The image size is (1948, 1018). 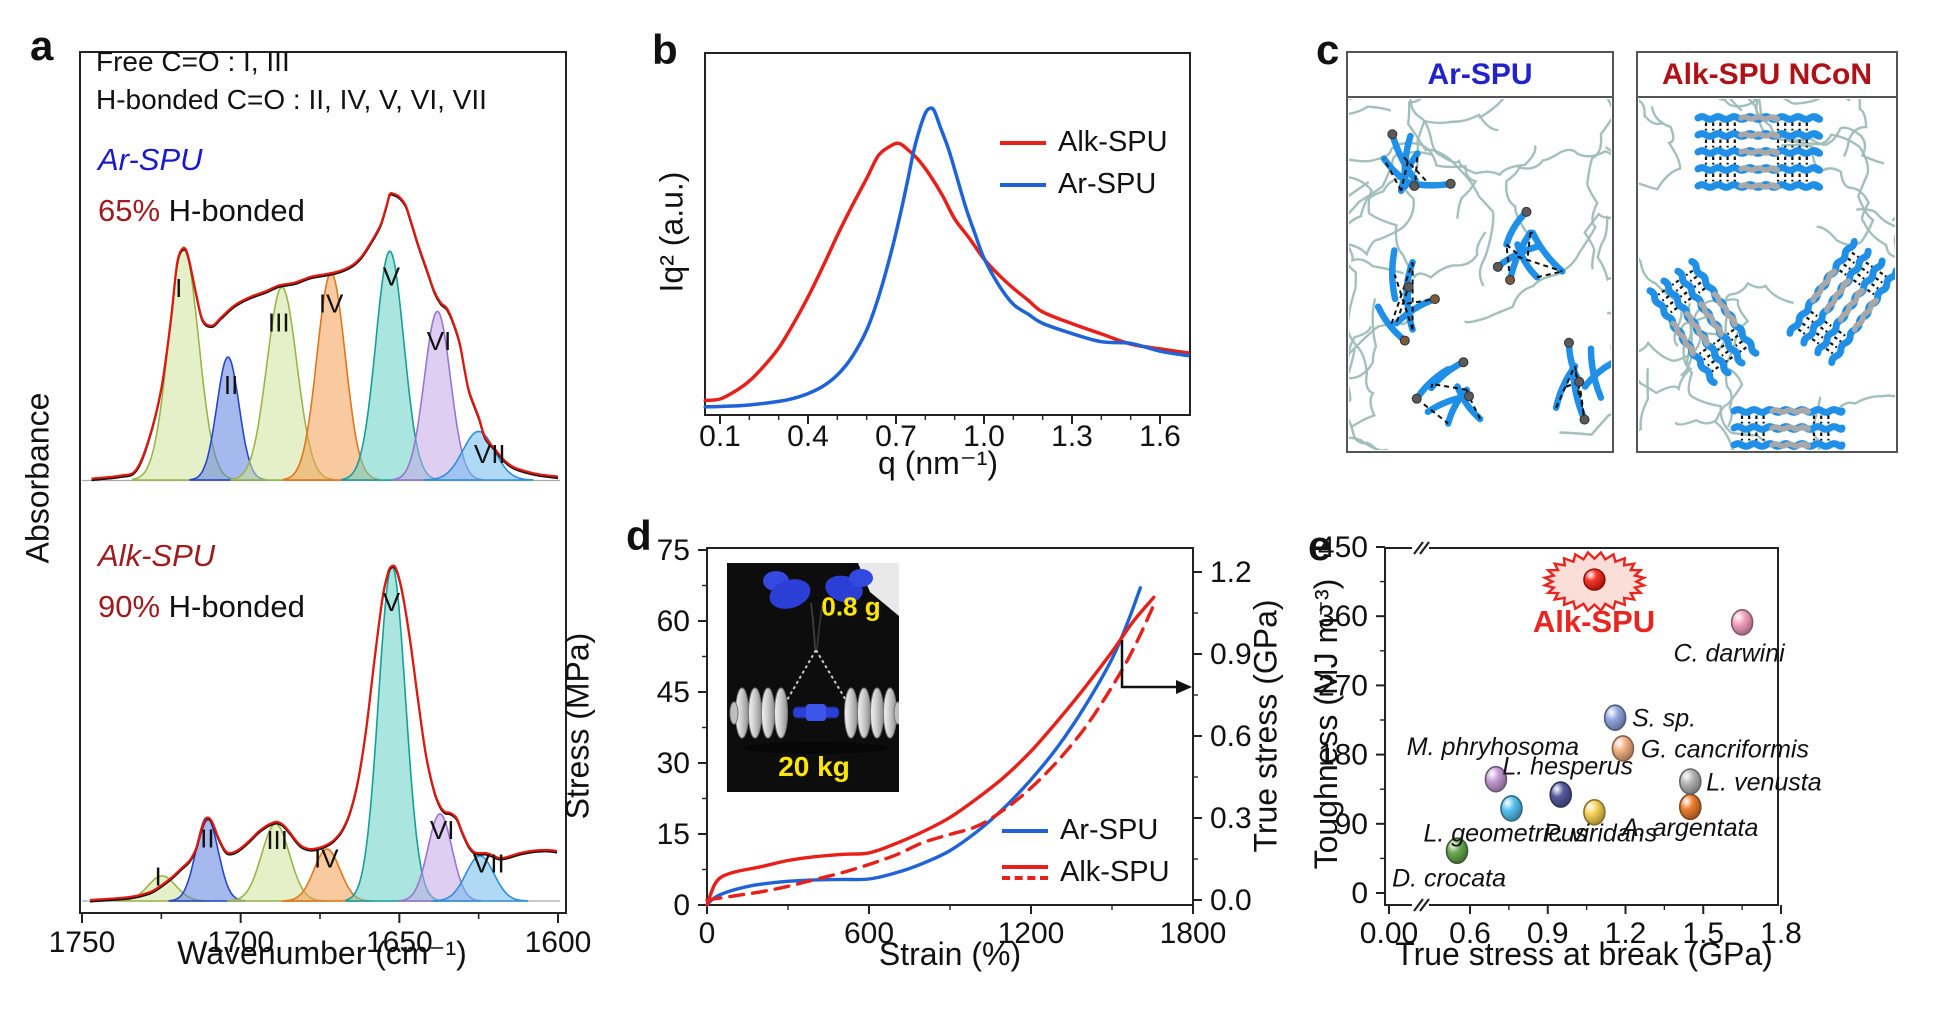 What do you see at coordinates (673, 692) in the screenshot?
I see `svg-text: 45` at bounding box center [673, 692].